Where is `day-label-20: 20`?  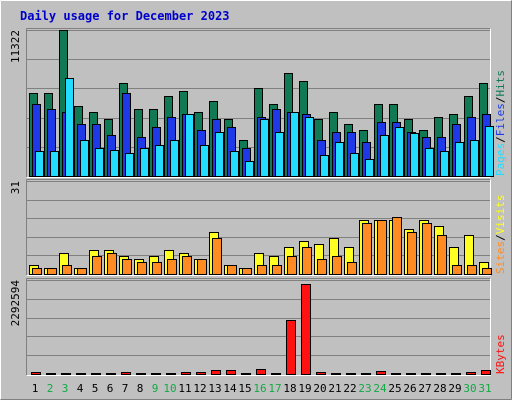 day-label-20: 20 is located at coordinates (319, 388).